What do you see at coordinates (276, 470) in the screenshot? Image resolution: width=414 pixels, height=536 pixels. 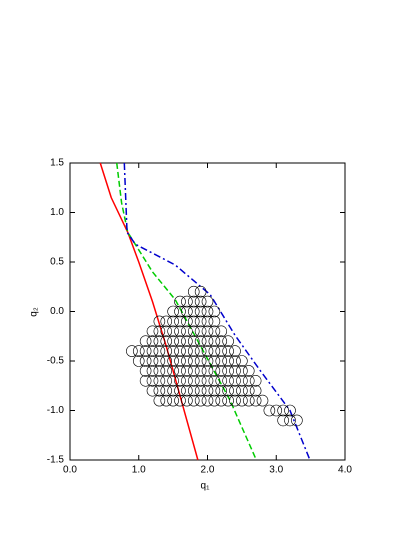 I see `x-tick-label: 3.0` at bounding box center [276, 470].